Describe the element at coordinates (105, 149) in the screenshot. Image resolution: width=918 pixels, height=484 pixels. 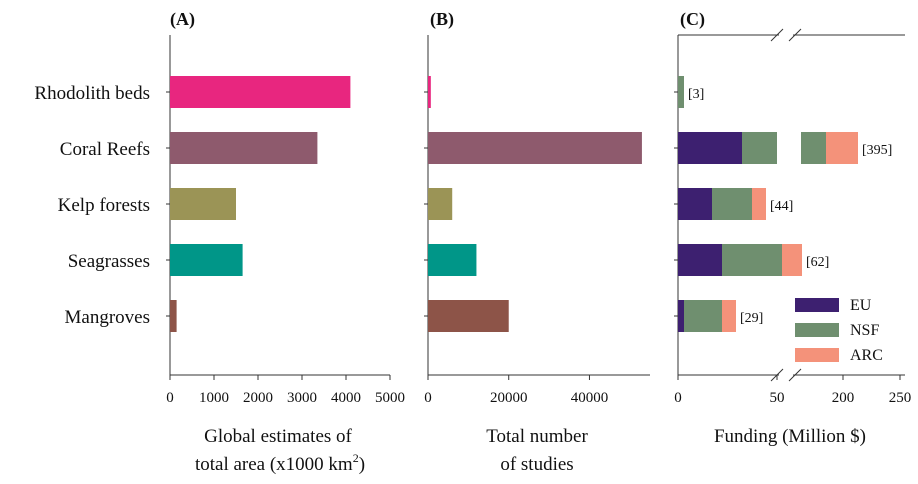
I see `category-label: Coral Reefs` at that location.